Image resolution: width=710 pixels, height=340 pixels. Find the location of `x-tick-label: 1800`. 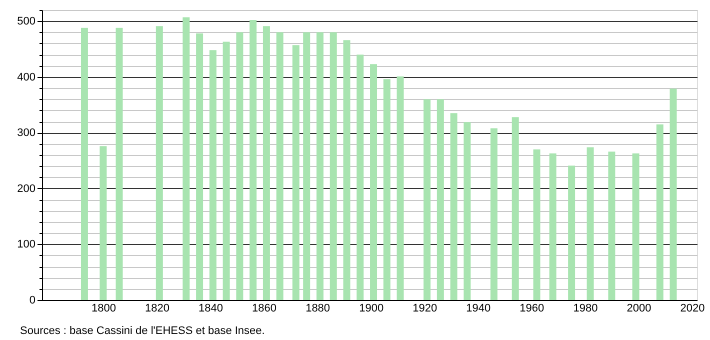

x-tick-label: 1800 is located at coordinates (103, 308).